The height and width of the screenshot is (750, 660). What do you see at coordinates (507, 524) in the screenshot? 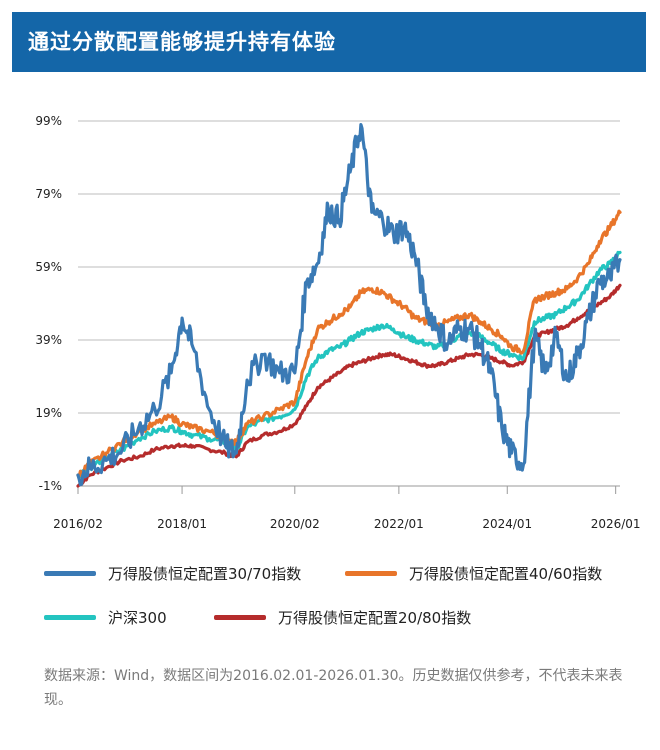
I see `x-tick-label: 2024/01` at bounding box center [507, 524].